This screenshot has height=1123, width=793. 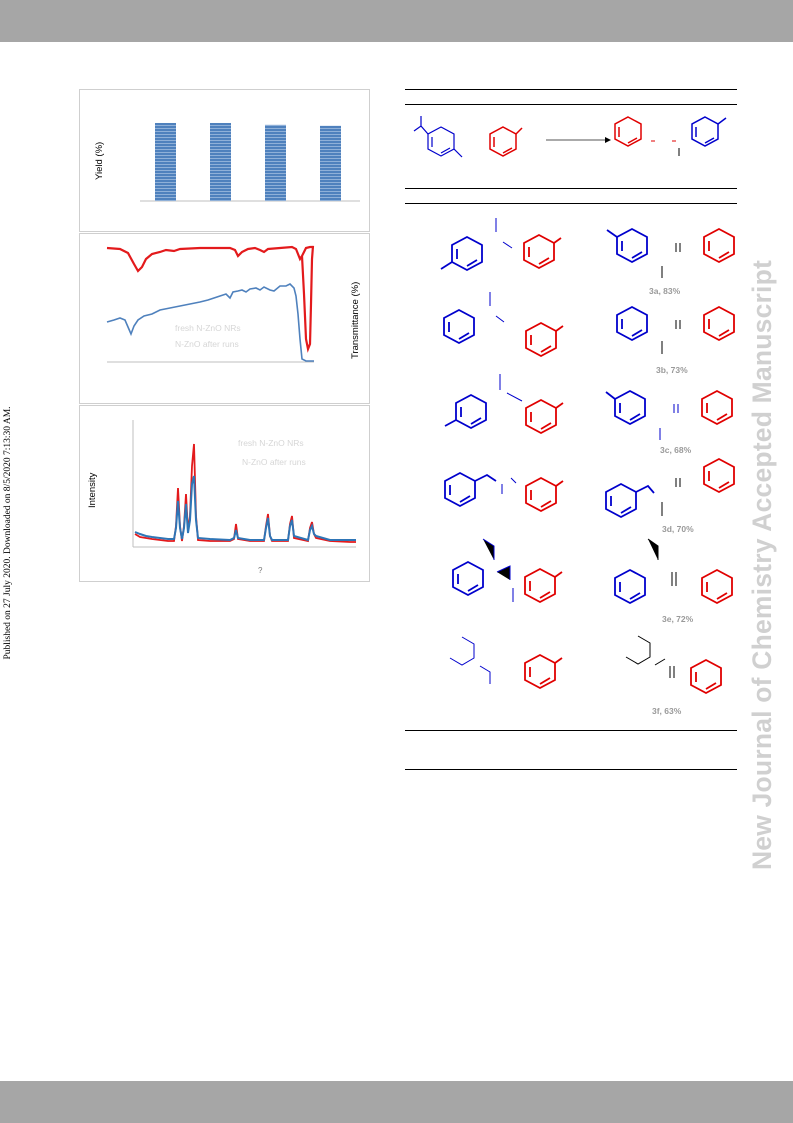 What do you see at coordinates (571, 769) in the screenshot?
I see `scheme-rule-bottom` at bounding box center [571, 769].